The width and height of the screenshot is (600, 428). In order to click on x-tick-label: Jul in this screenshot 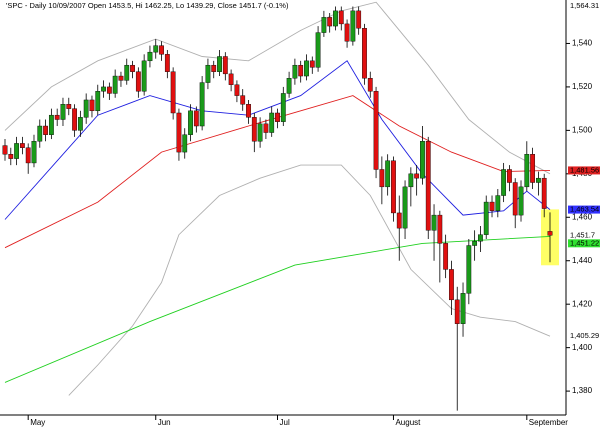, I will do `click(285, 422)`.